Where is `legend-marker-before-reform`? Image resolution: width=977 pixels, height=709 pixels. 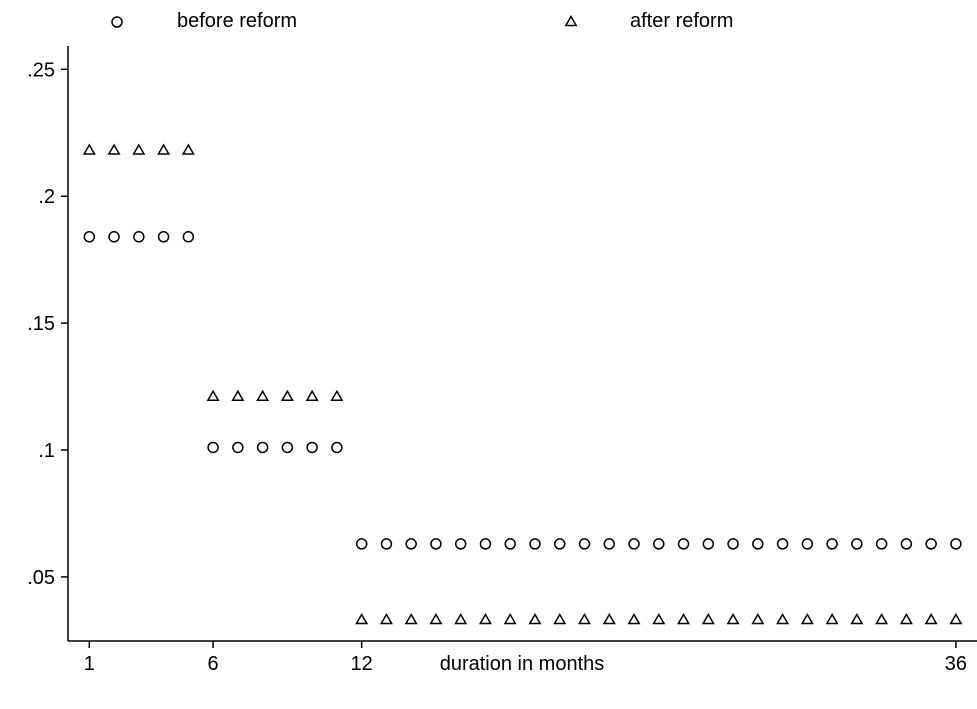
legend-marker-before-reform is located at coordinates (117, 22).